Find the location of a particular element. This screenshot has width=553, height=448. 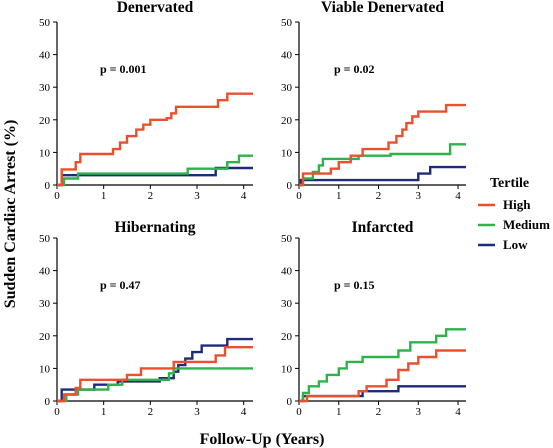

p-value-annotation: p = 0.15 is located at coordinates (354, 285).